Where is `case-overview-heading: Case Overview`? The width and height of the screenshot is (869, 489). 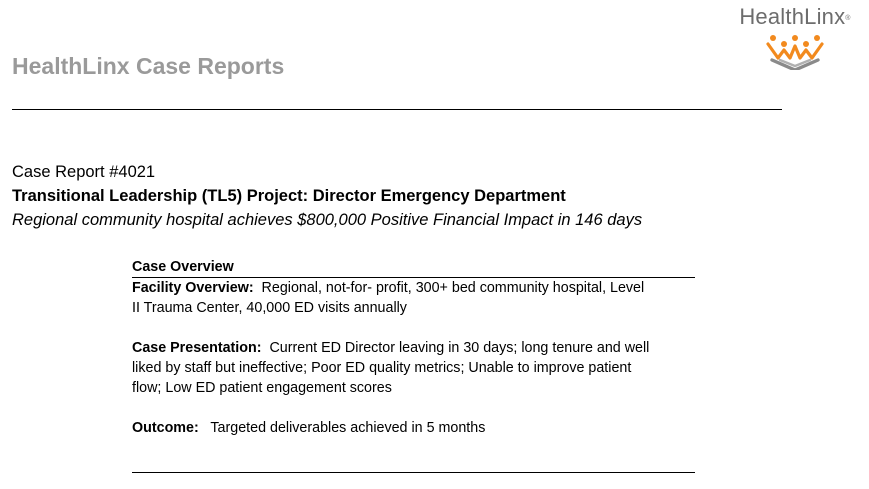 case-overview-heading: Case Overview is located at coordinates (413, 267).